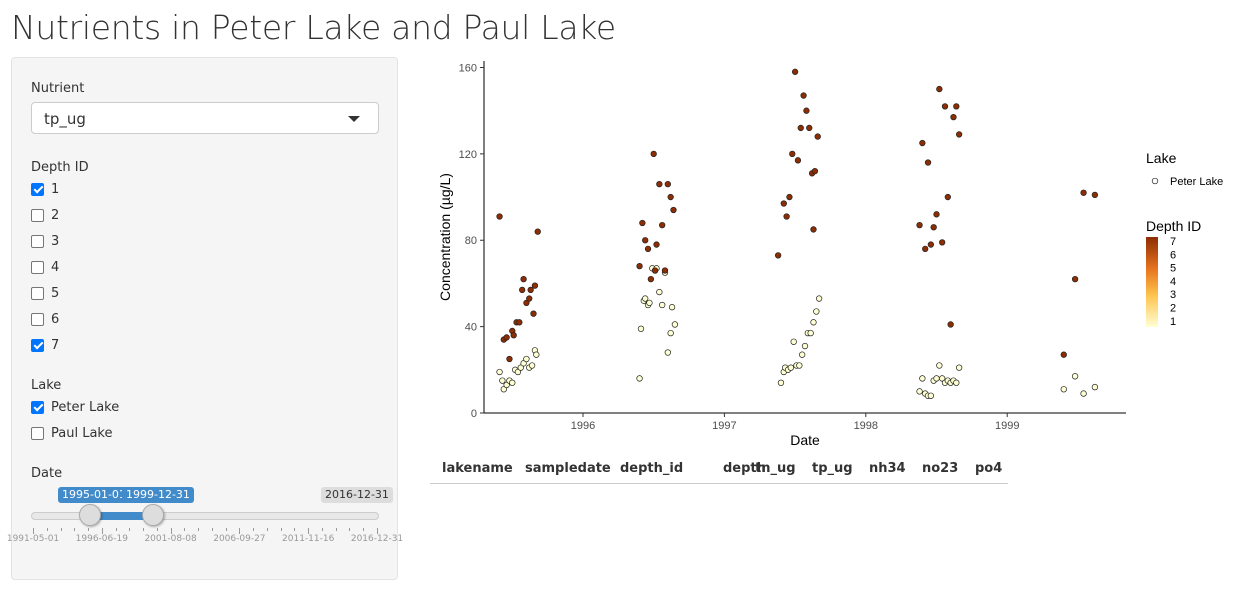 Image resolution: width=1240 pixels, height=597 pixels. What do you see at coordinates (71, 433) in the screenshot?
I see `lake-checkbox-paul-lake: Paul Lake` at bounding box center [71, 433].